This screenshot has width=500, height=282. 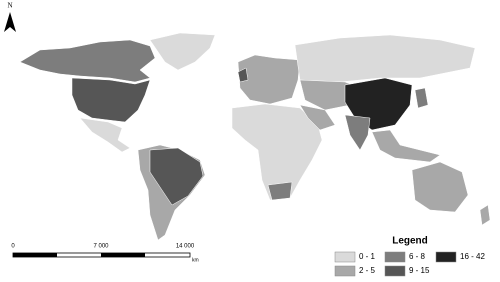 I want to click on mexico, so click(x=105, y=135).